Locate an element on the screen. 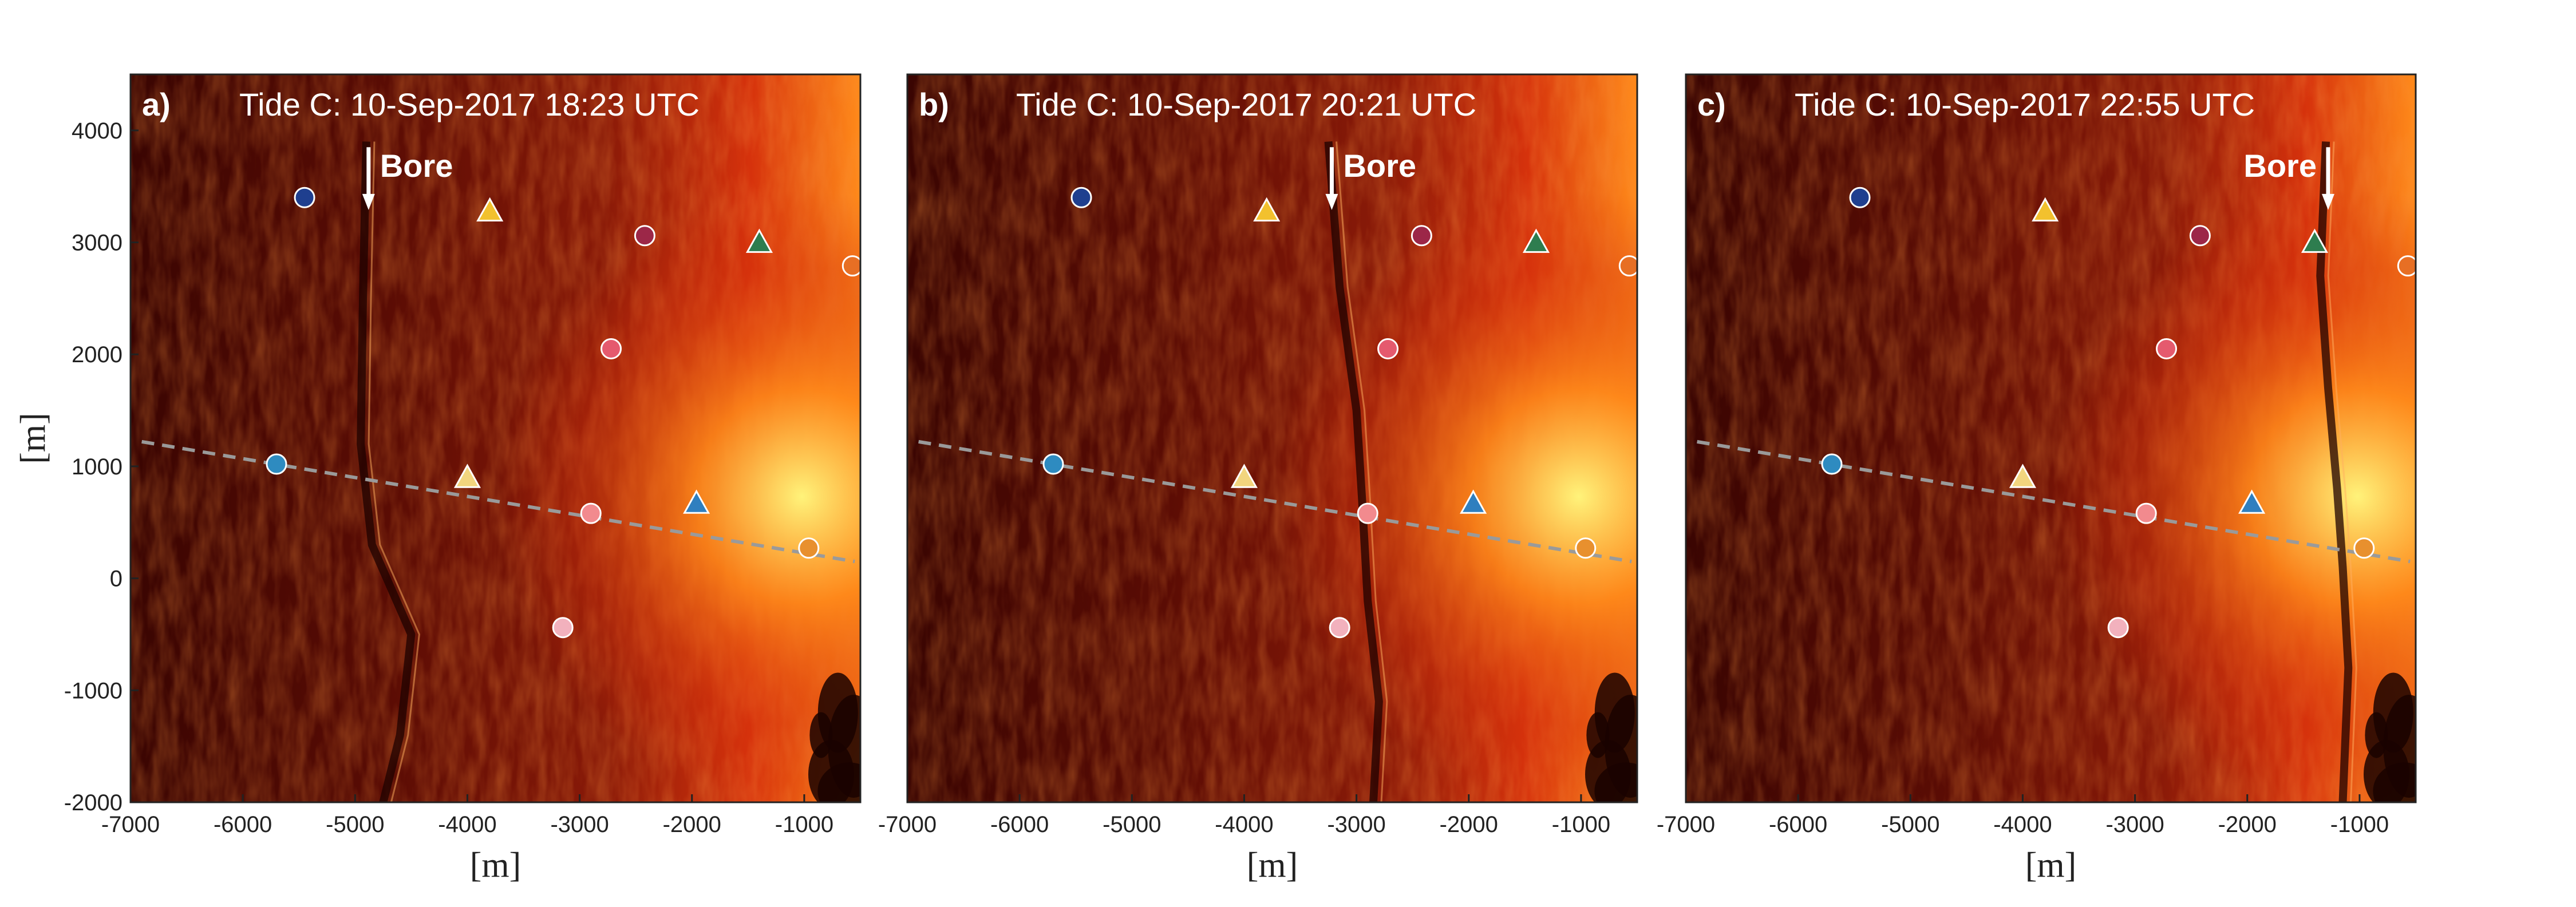  y-axis-title: [m] is located at coordinates (33, 438).